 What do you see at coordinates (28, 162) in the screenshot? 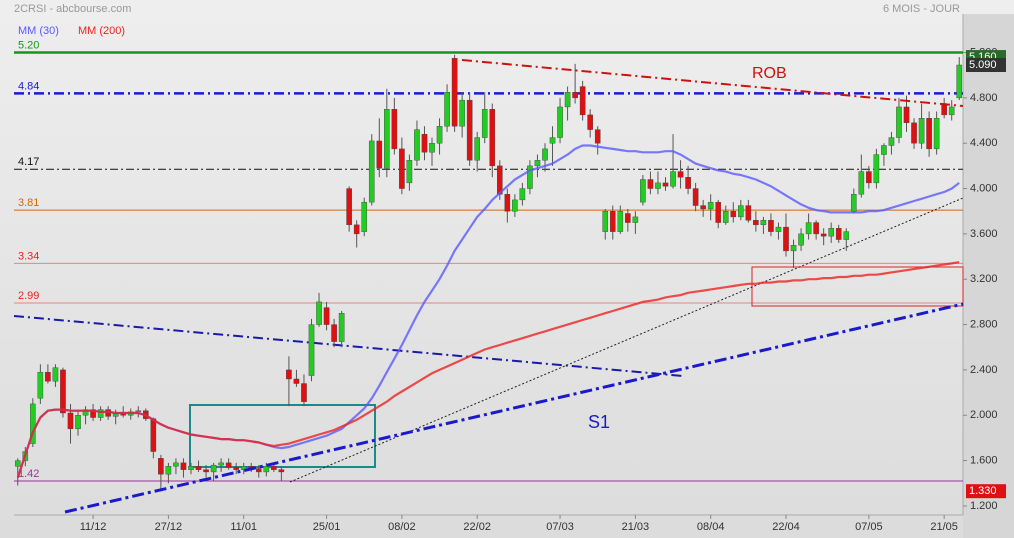
I see `level-label: 4.17` at bounding box center [28, 162].